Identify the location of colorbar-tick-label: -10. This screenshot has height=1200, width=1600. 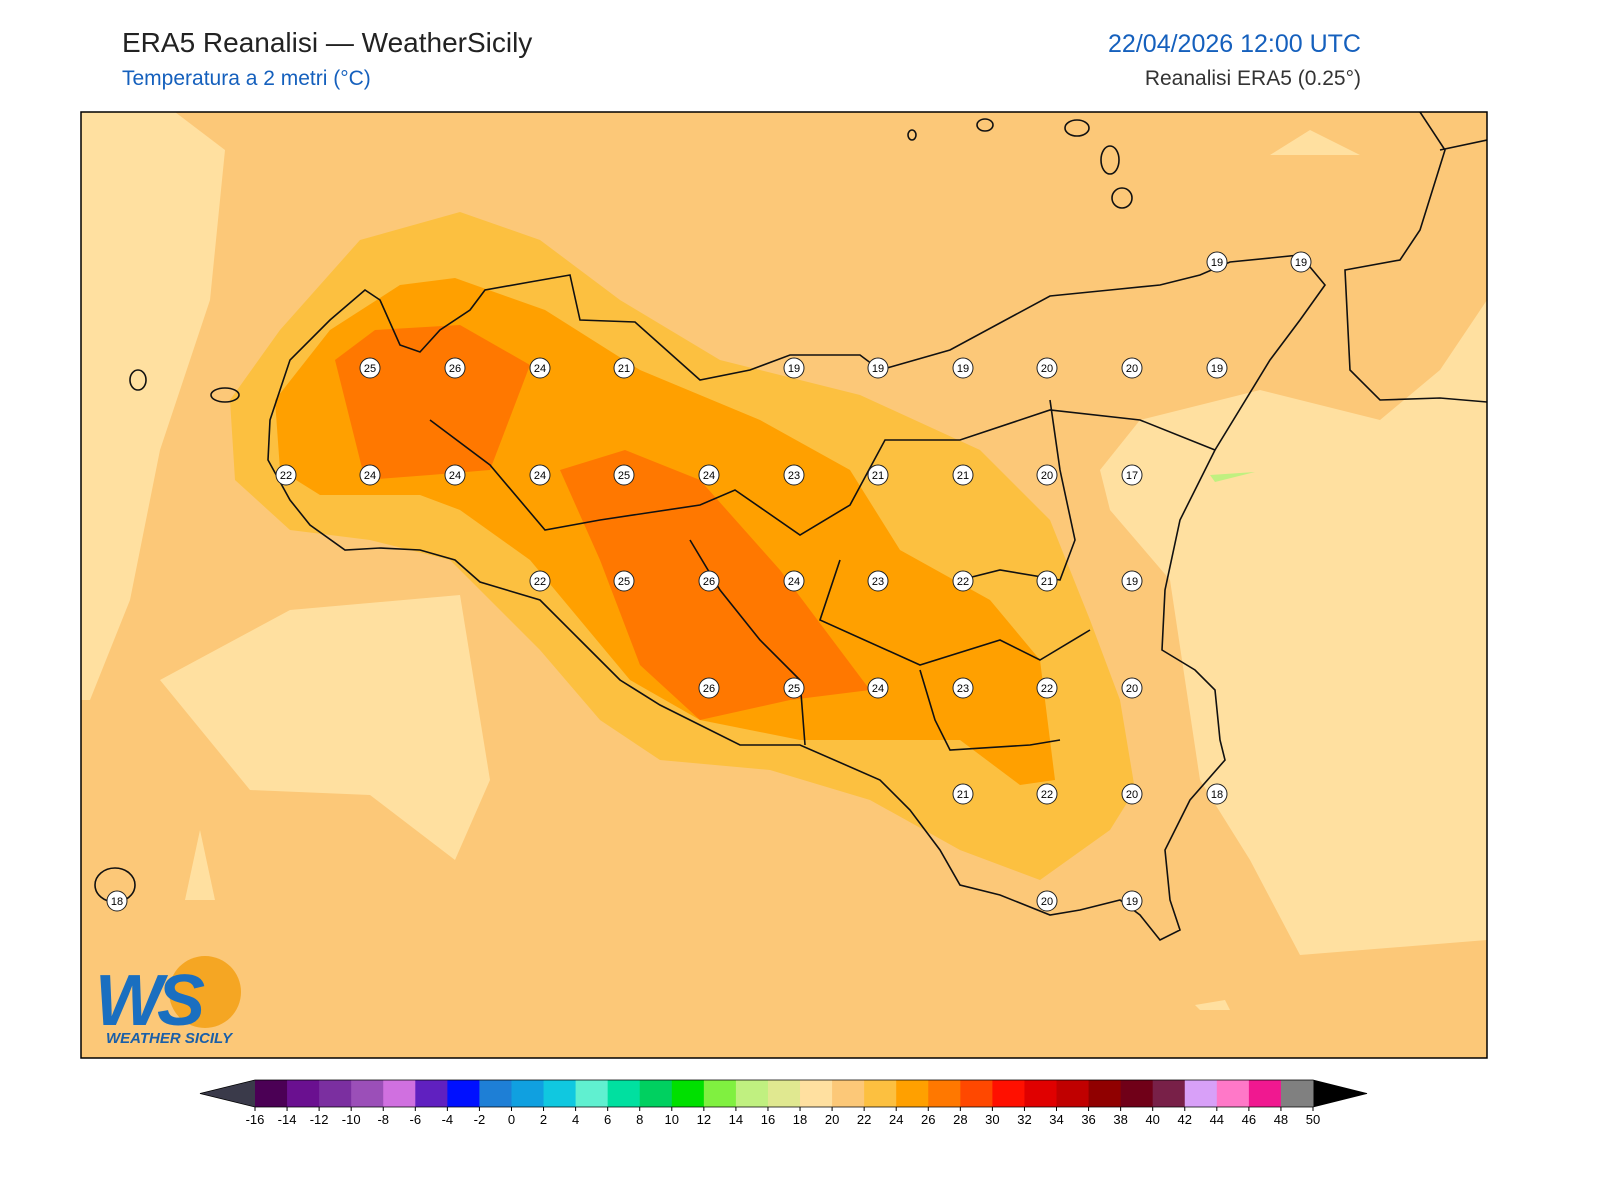
(351, 1119).